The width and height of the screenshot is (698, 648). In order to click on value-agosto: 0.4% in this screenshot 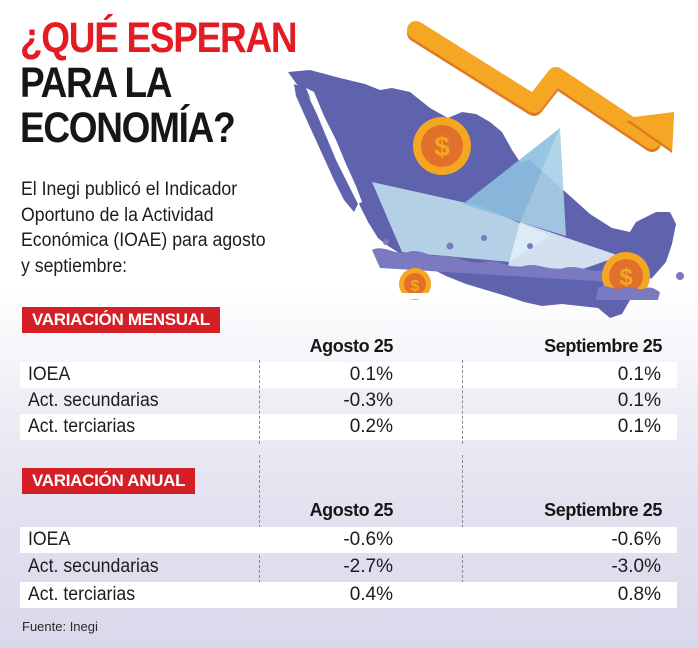, I will do `click(371, 594)`.